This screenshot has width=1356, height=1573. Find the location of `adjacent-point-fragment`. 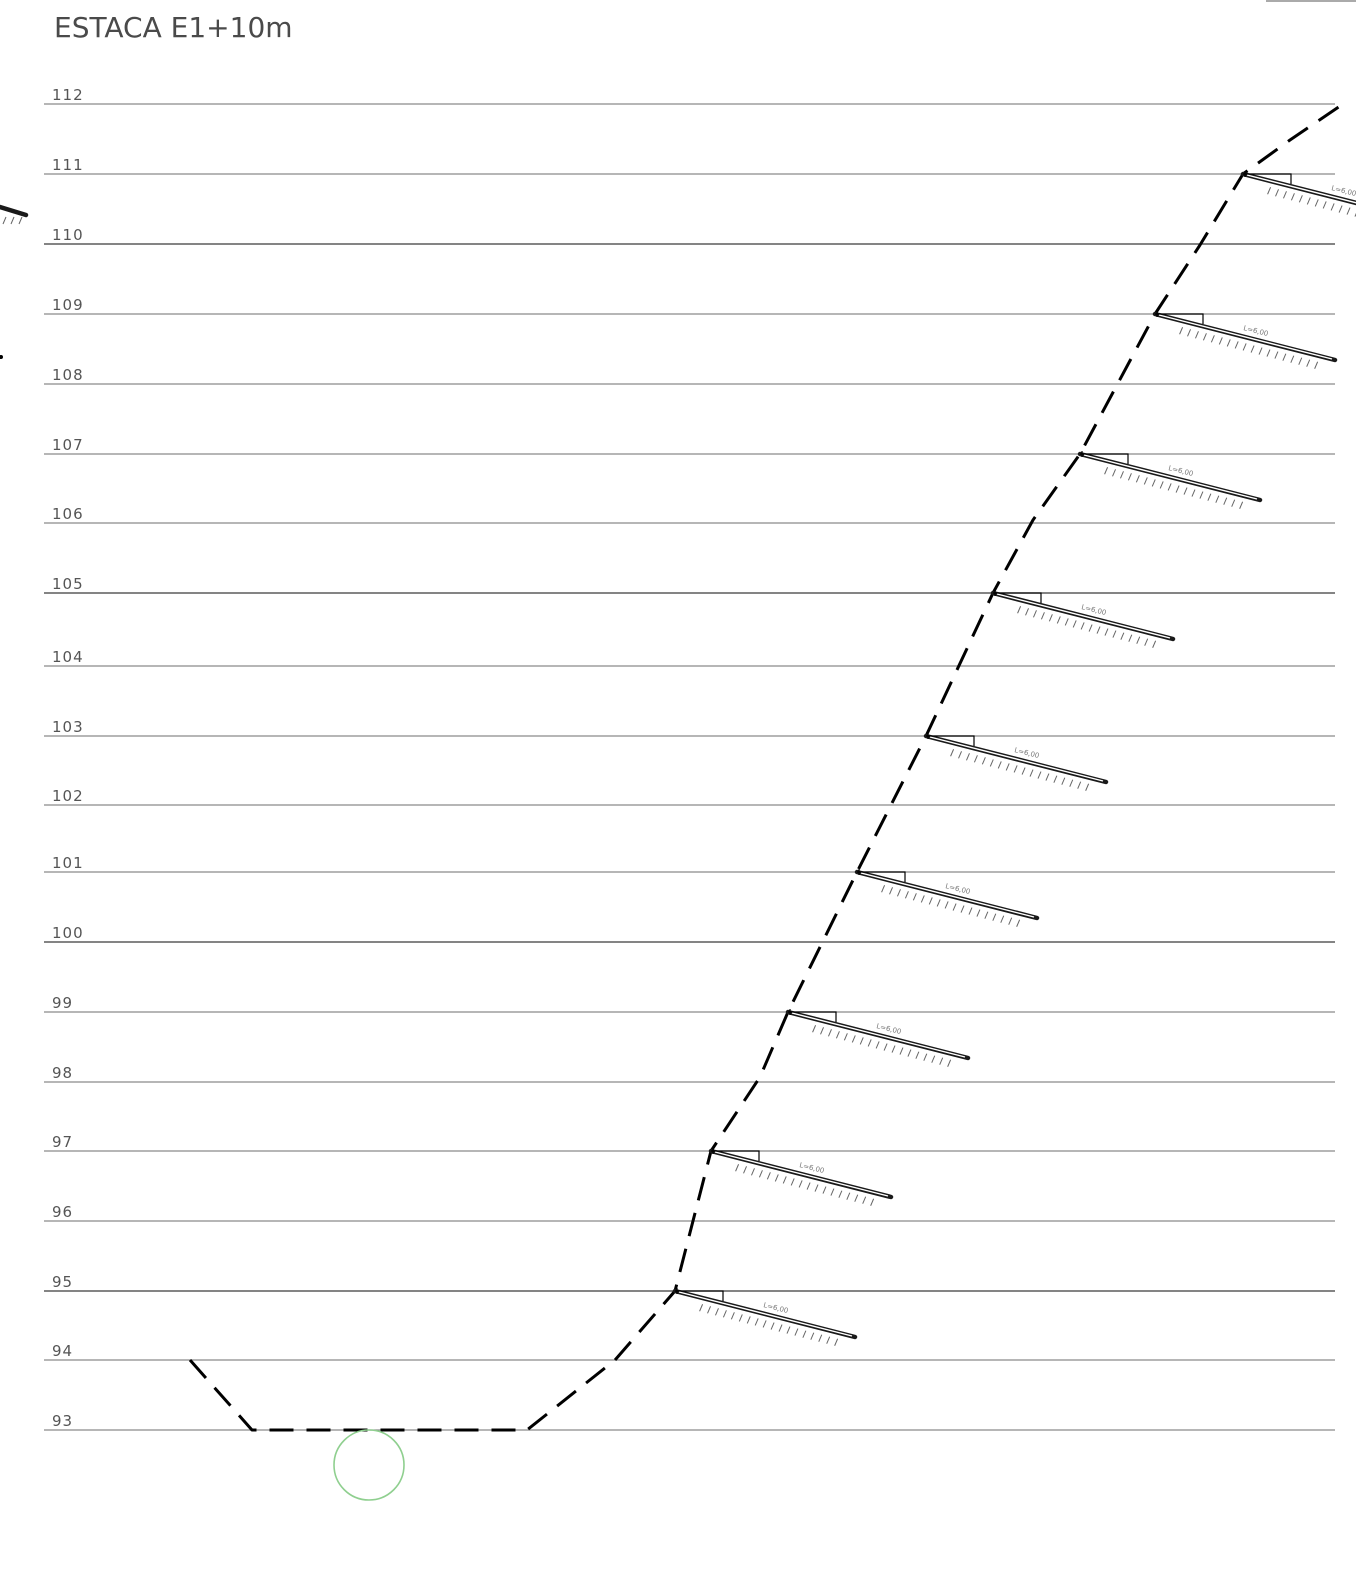

adjacent-point-fragment is located at coordinates (1, 357).